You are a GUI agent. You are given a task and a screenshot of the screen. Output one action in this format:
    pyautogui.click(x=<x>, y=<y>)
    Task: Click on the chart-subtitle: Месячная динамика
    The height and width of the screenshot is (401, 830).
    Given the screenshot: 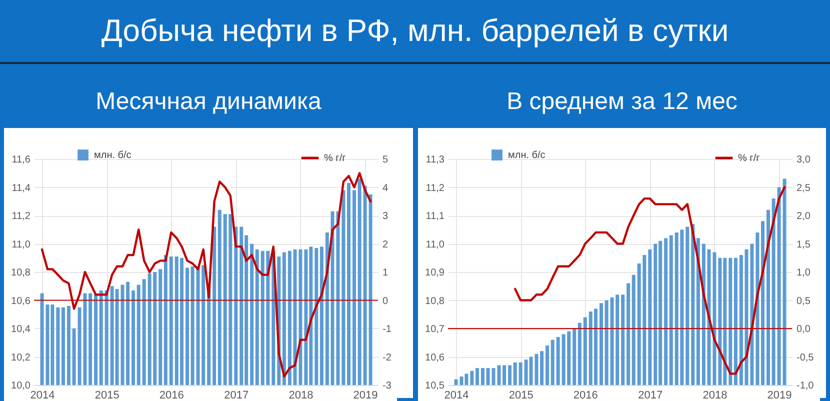 What is the action you would take?
    pyautogui.click(x=208, y=102)
    